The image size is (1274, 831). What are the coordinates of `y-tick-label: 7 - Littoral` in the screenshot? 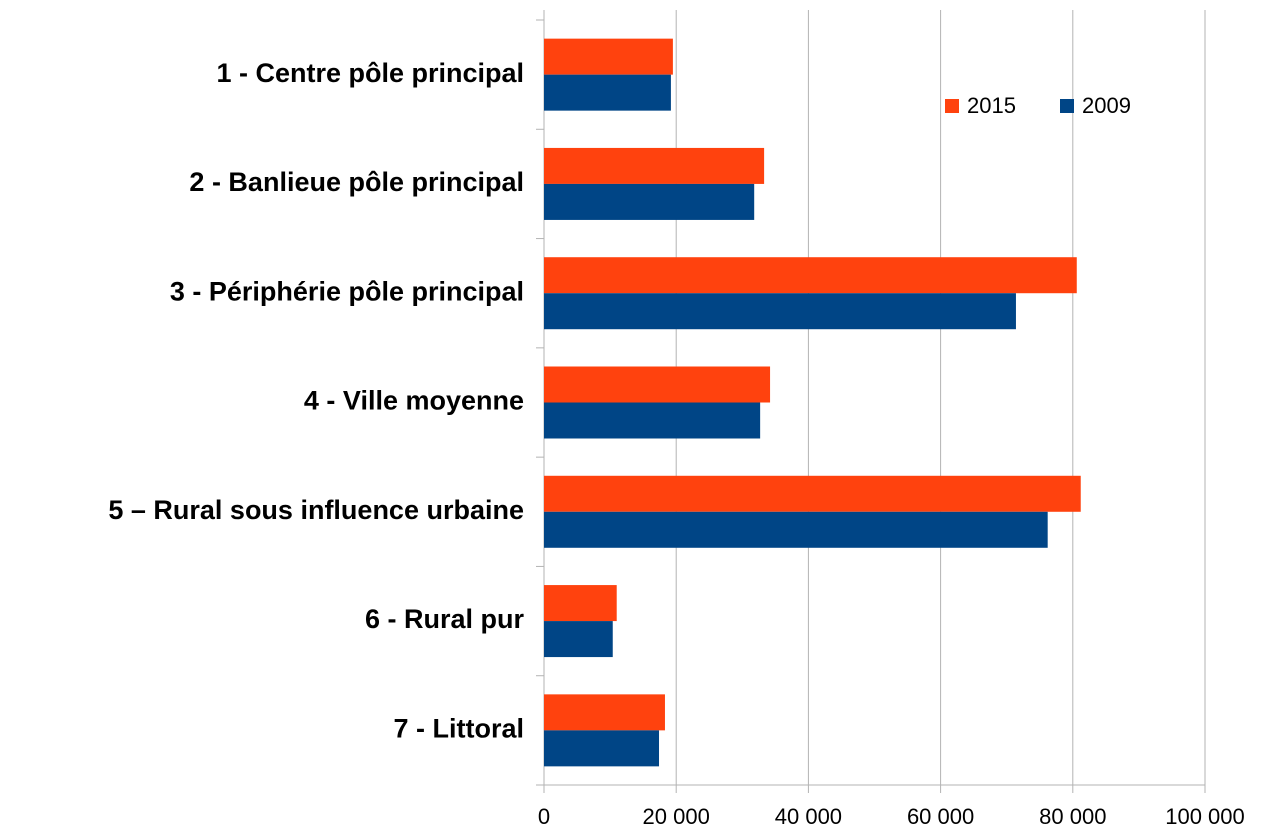 It's located at (458, 728).